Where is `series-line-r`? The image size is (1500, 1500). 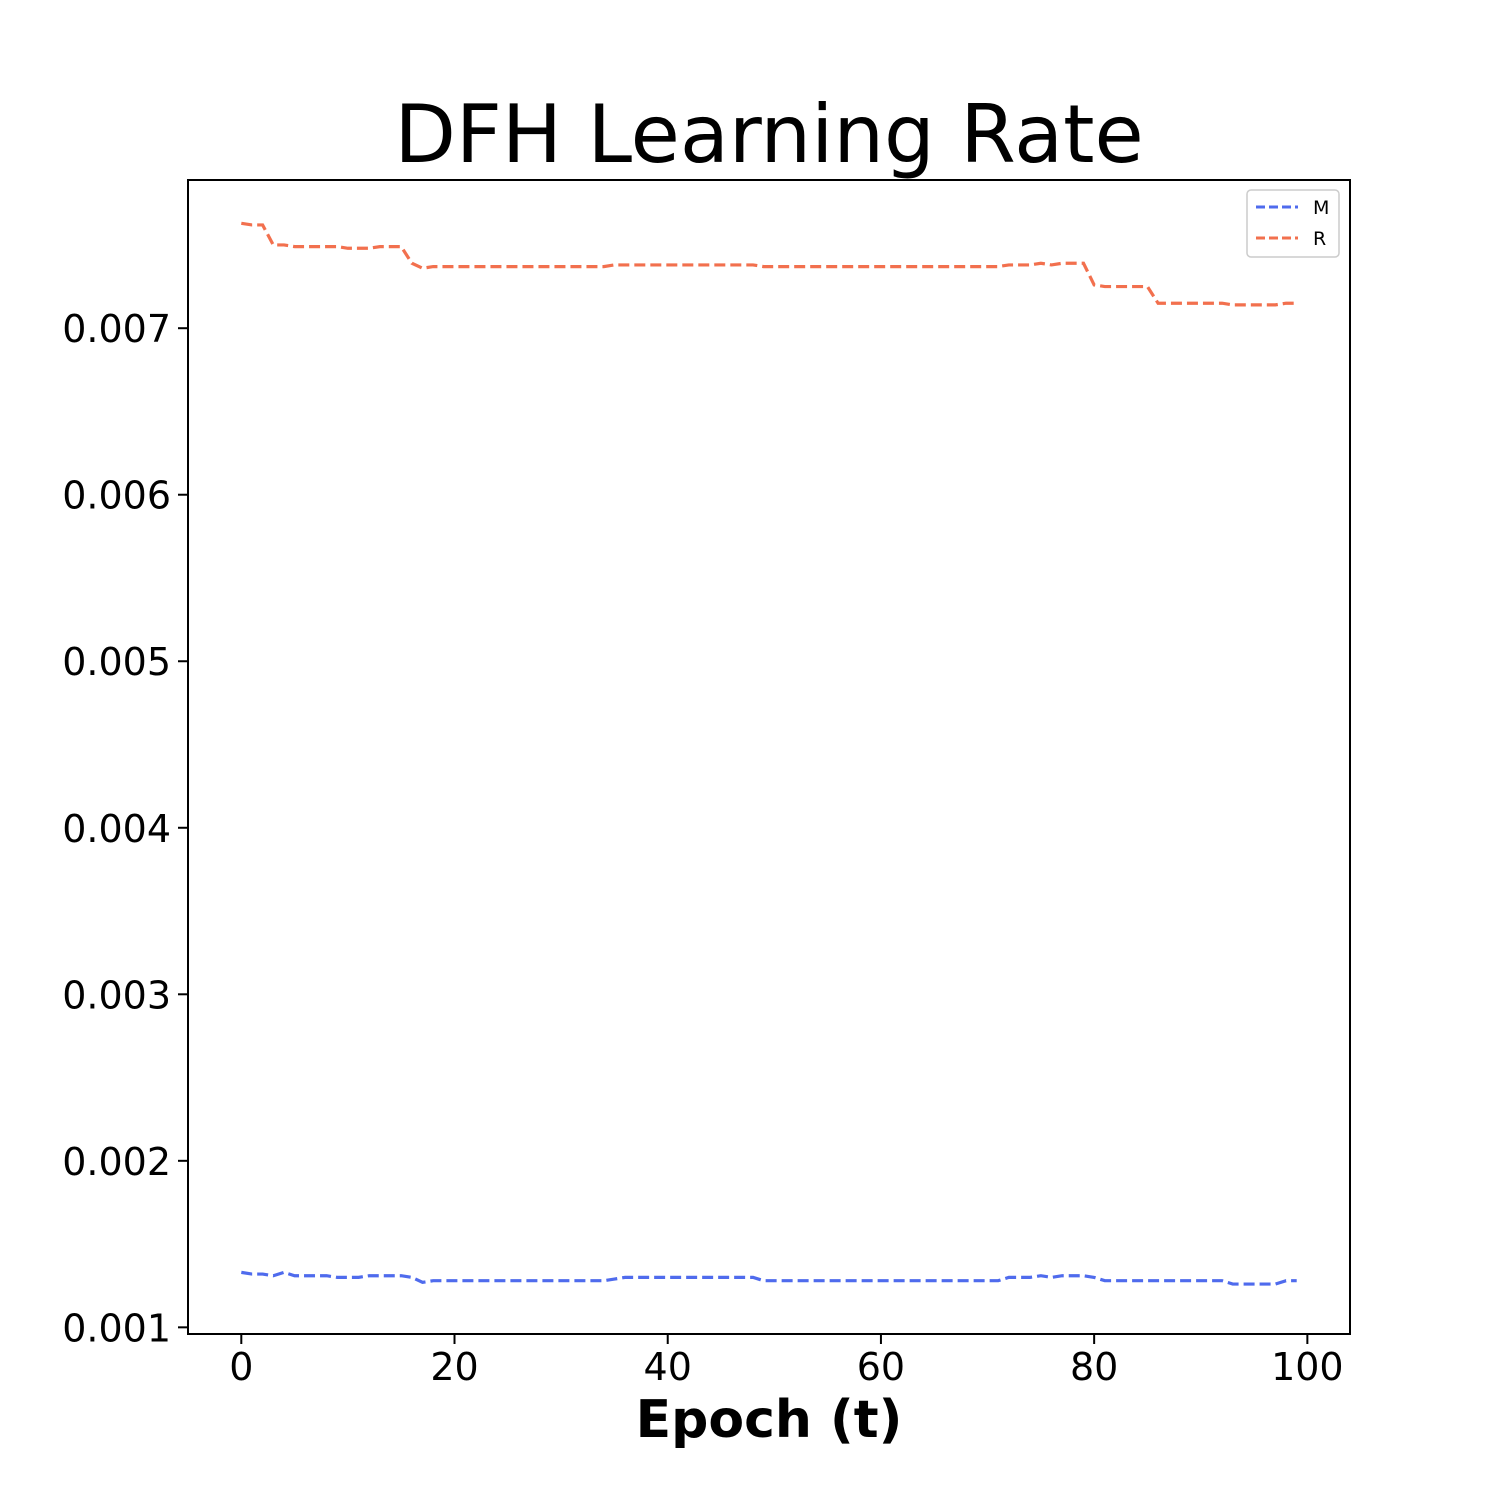
series-line-r is located at coordinates (769, 264).